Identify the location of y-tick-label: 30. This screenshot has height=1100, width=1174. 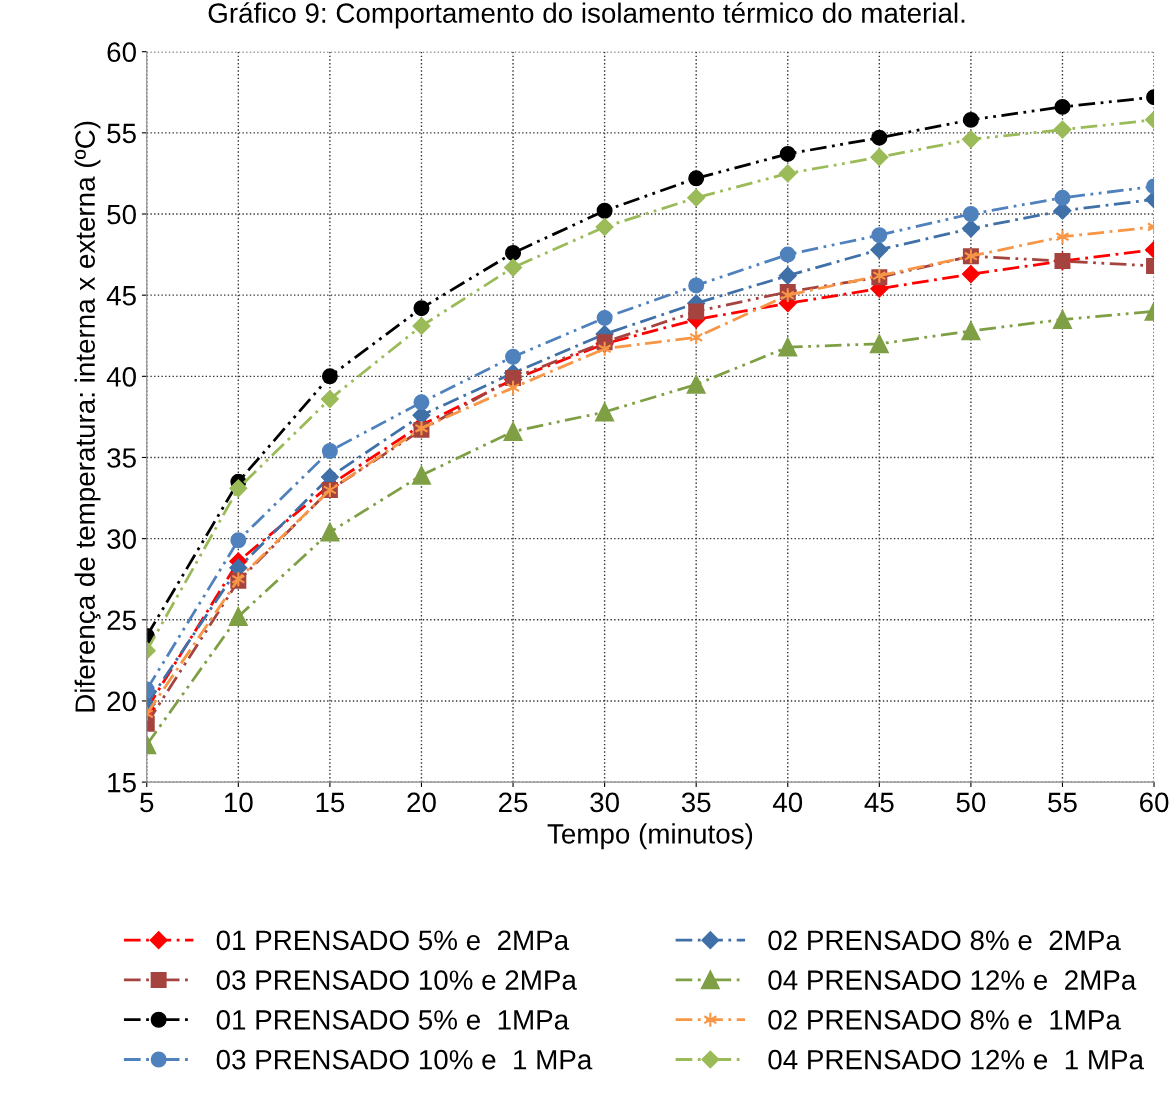
(121, 539).